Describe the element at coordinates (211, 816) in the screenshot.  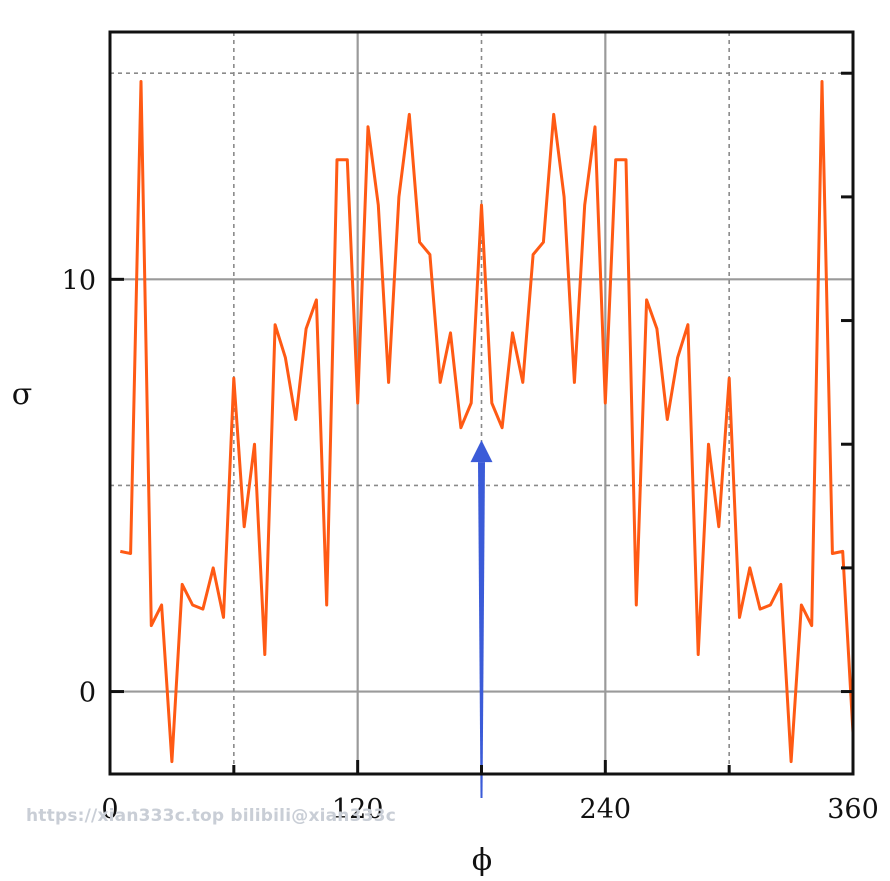
I see `watermark: https://xian333c.top bilibili@xian333c` at that location.